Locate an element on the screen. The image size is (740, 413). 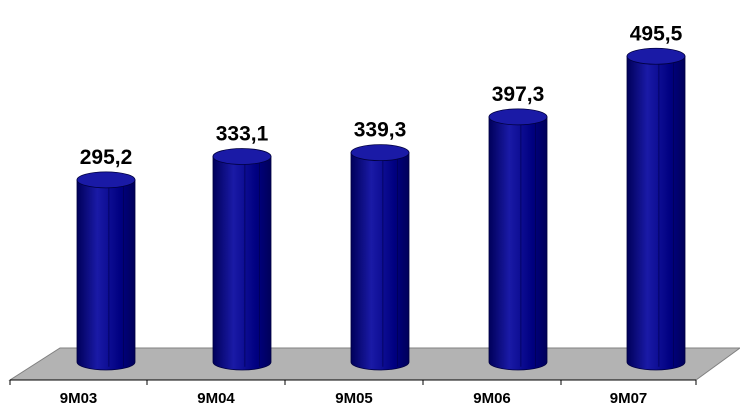
bar-9M03 is located at coordinates (106, 271).